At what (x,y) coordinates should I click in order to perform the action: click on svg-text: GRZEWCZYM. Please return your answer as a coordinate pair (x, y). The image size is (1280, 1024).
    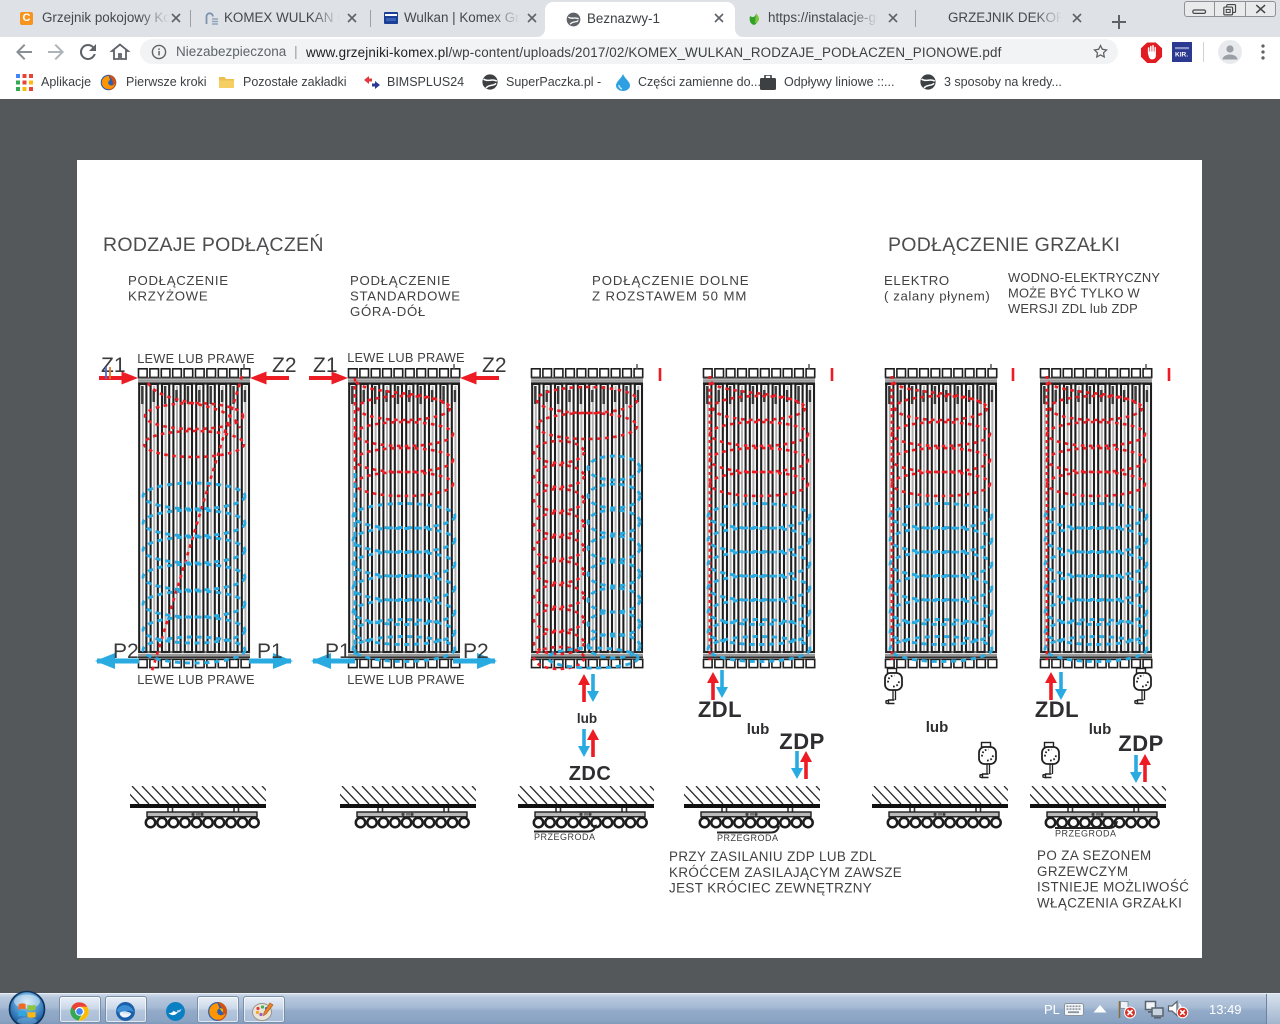
    Looking at the image, I should click on (1082, 871).